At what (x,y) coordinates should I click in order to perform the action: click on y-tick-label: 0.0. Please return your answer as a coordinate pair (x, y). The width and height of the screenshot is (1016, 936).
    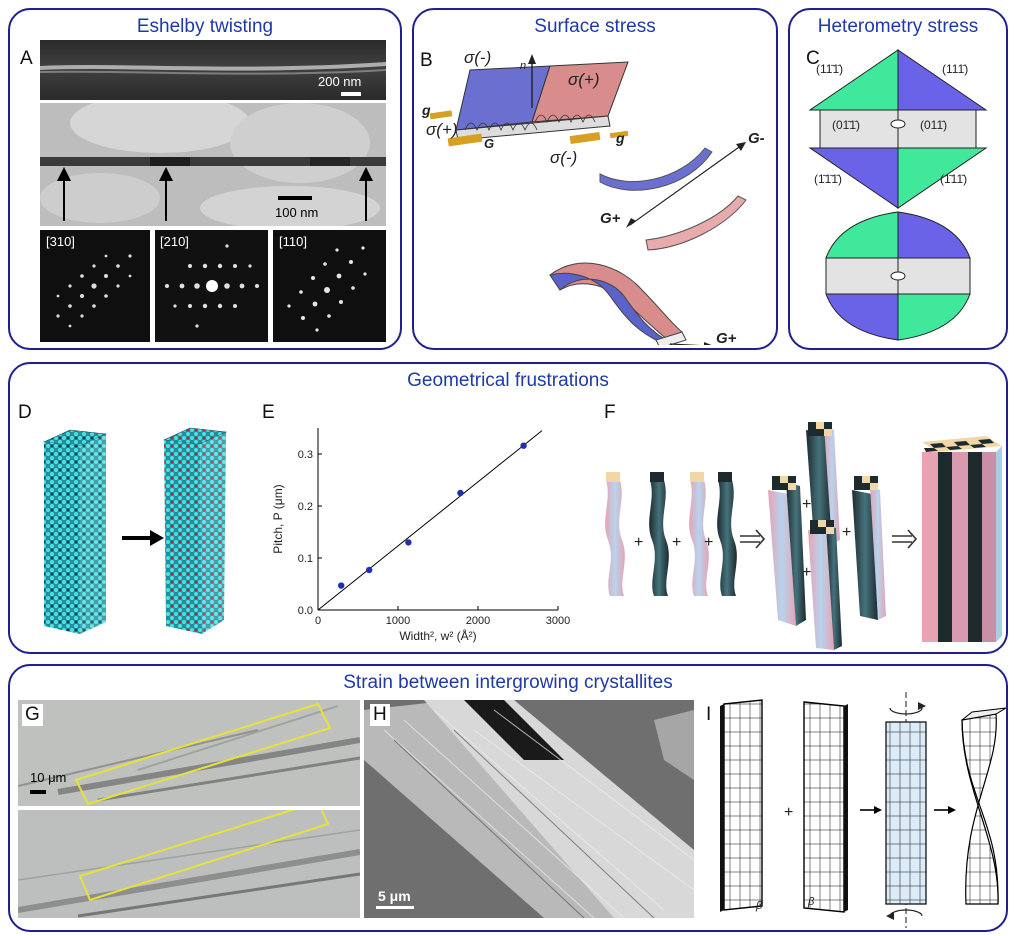
    Looking at the image, I should click on (305, 611).